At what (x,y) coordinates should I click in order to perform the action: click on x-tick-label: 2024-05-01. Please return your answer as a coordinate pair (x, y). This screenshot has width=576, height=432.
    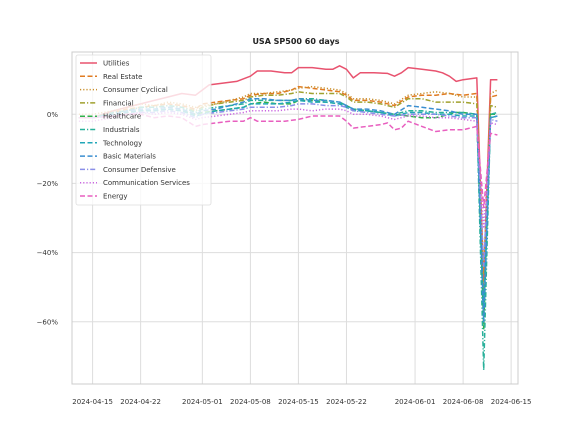
    Looking at the image, I should click on (202, 402).